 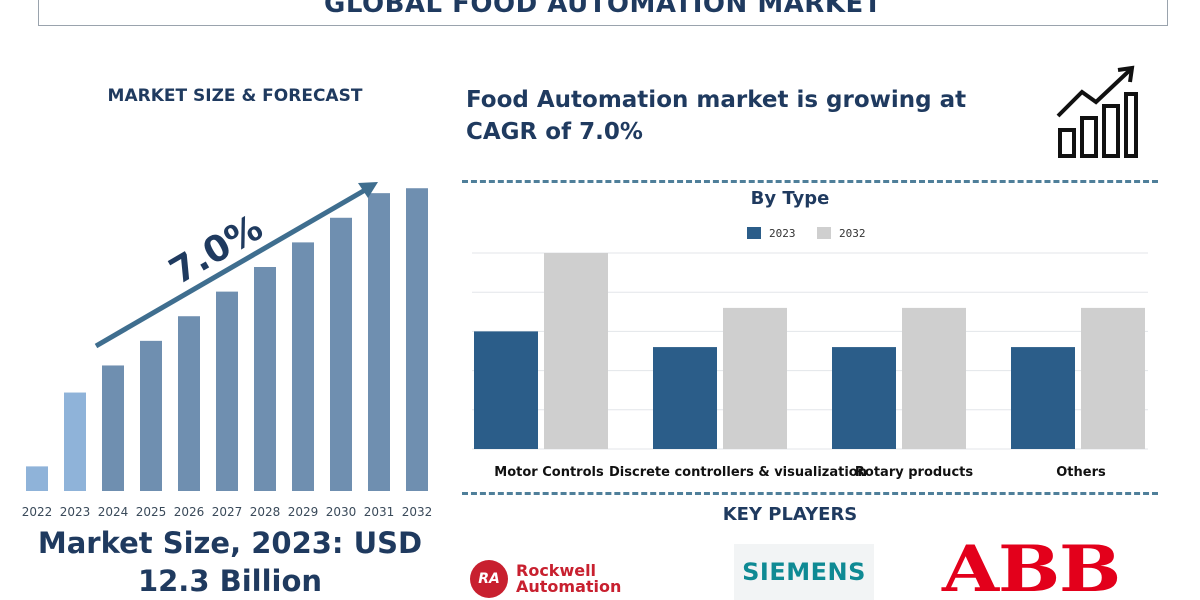 I want to click on rockwell-logo: RA Rockwell Automation, so click(x=545, y=579).